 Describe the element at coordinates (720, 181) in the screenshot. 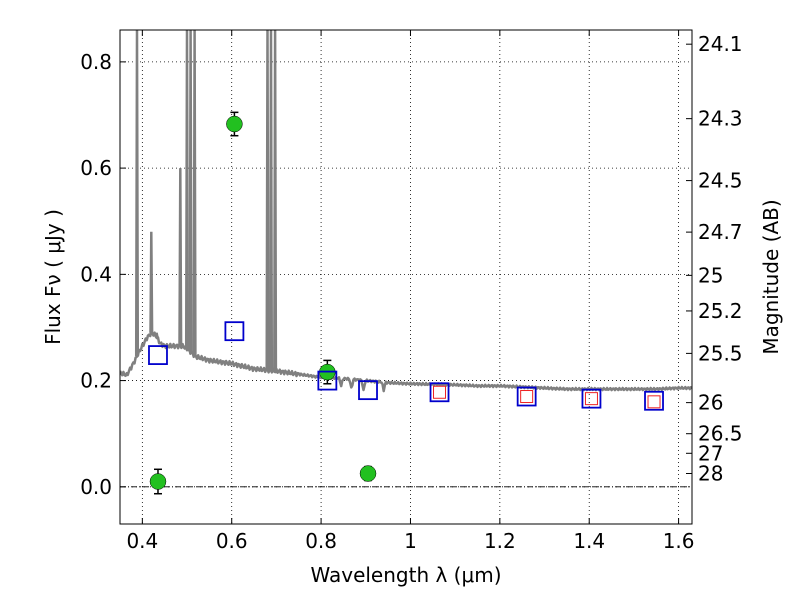

I see `mag-tick-label: 24.5` at that location.